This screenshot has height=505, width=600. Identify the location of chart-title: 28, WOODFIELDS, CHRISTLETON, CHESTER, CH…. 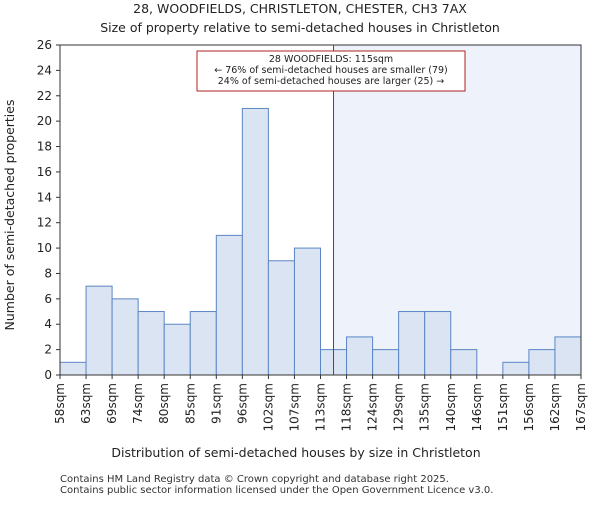
(300, 8).